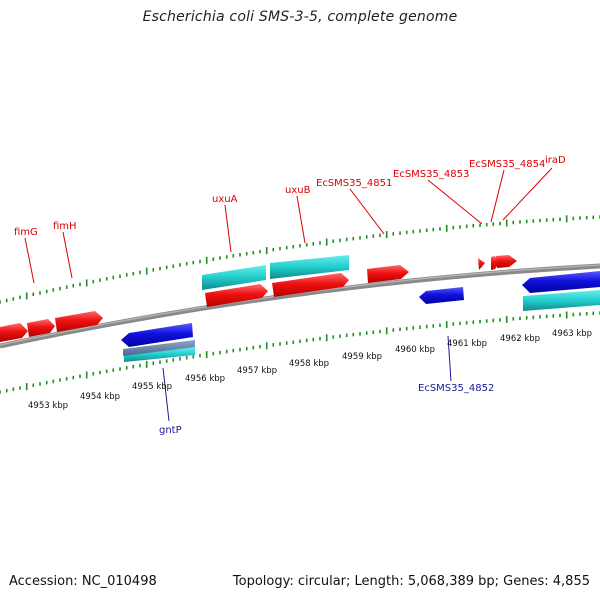 The height and width of the screenshot is (600, 600). I want to click on outer-scale-ticks, so click(300, 259).